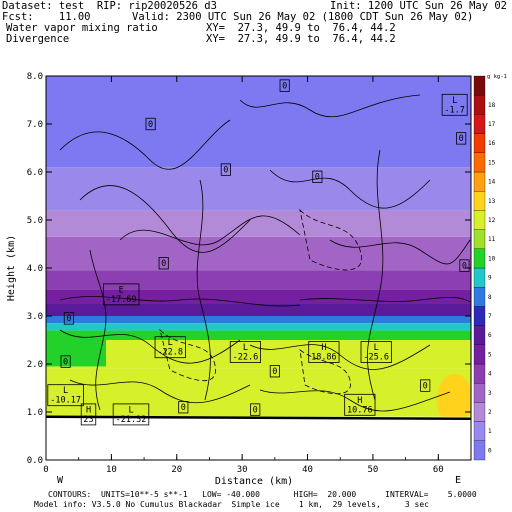  I want to click on contour-label-14: 0, so click(65, 361).